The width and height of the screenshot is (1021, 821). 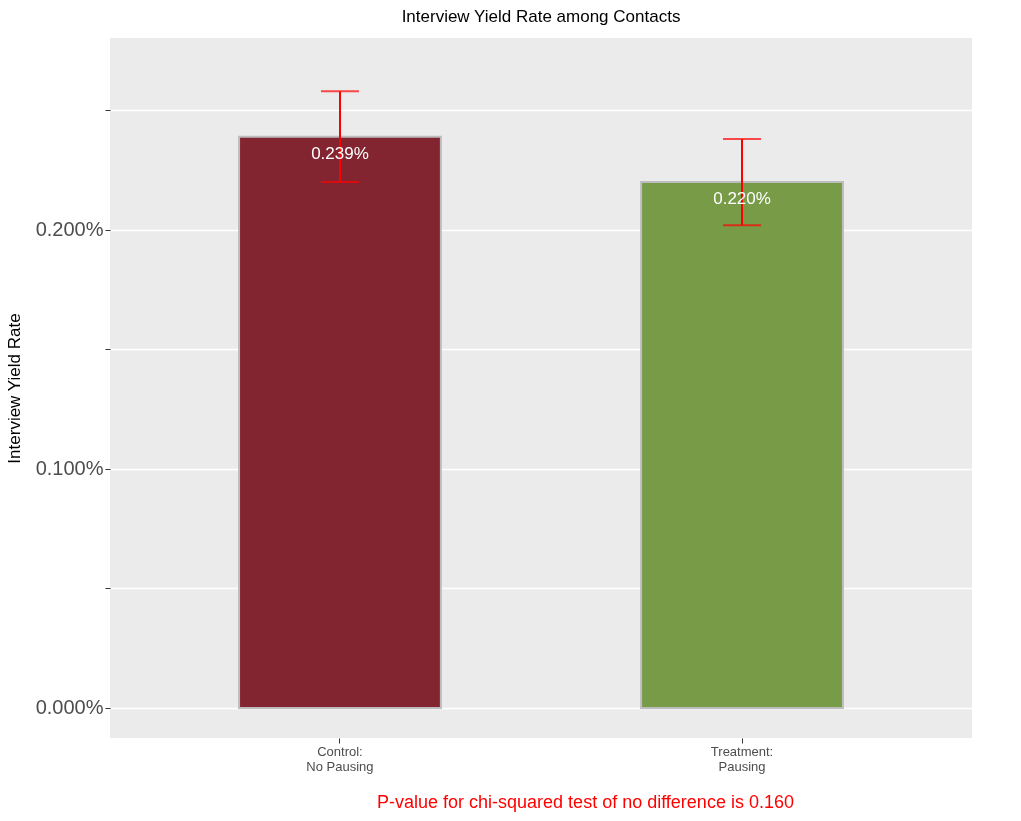 What do you see at coordinates (340, 758) in the screenshot?
I see `x-tick-label: Control: No Pausing` at bounding box center [340, 758].